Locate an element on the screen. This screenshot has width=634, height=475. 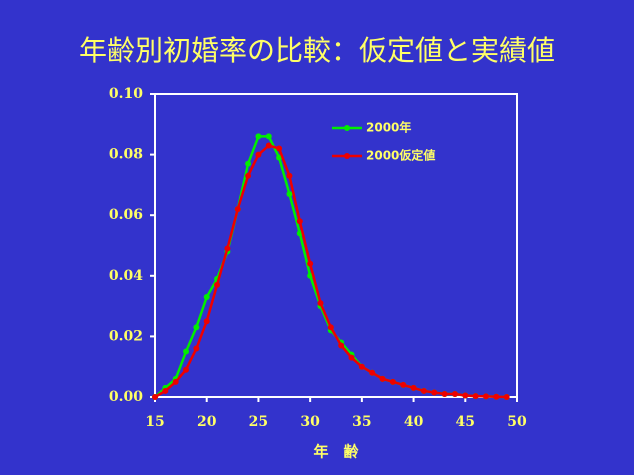
x-tick-label: 25 is located at coordinates (258, 422).